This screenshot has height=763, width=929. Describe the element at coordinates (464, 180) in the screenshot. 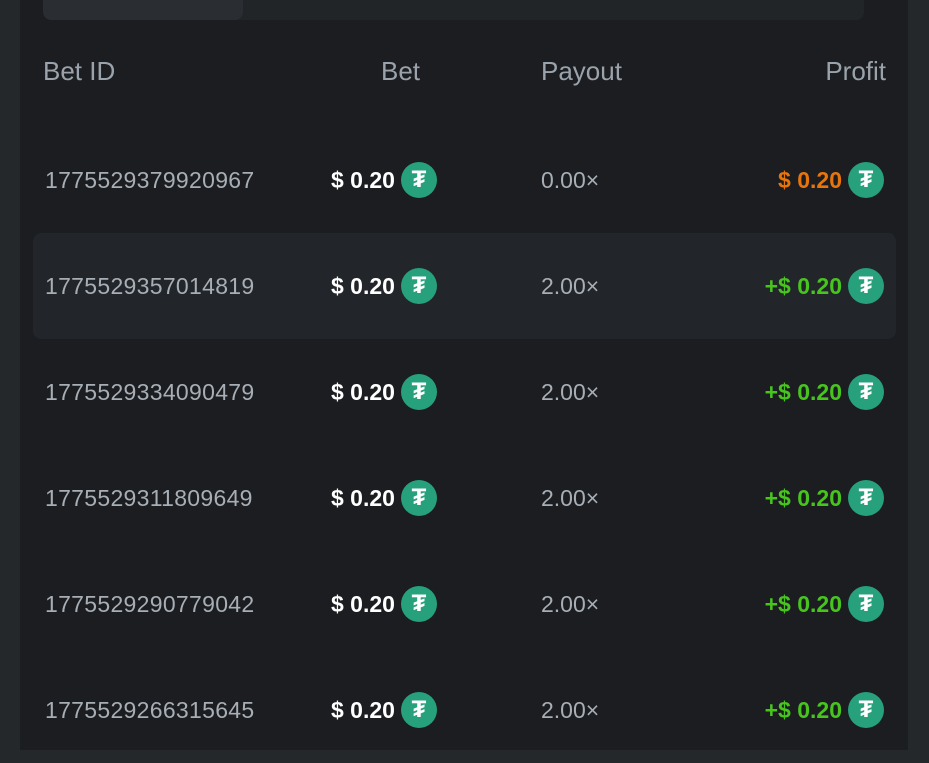

I see `table-row: 1775529379920967 $ 0.20 ₮ 0.00× $ 0.20 ₮` at that location.